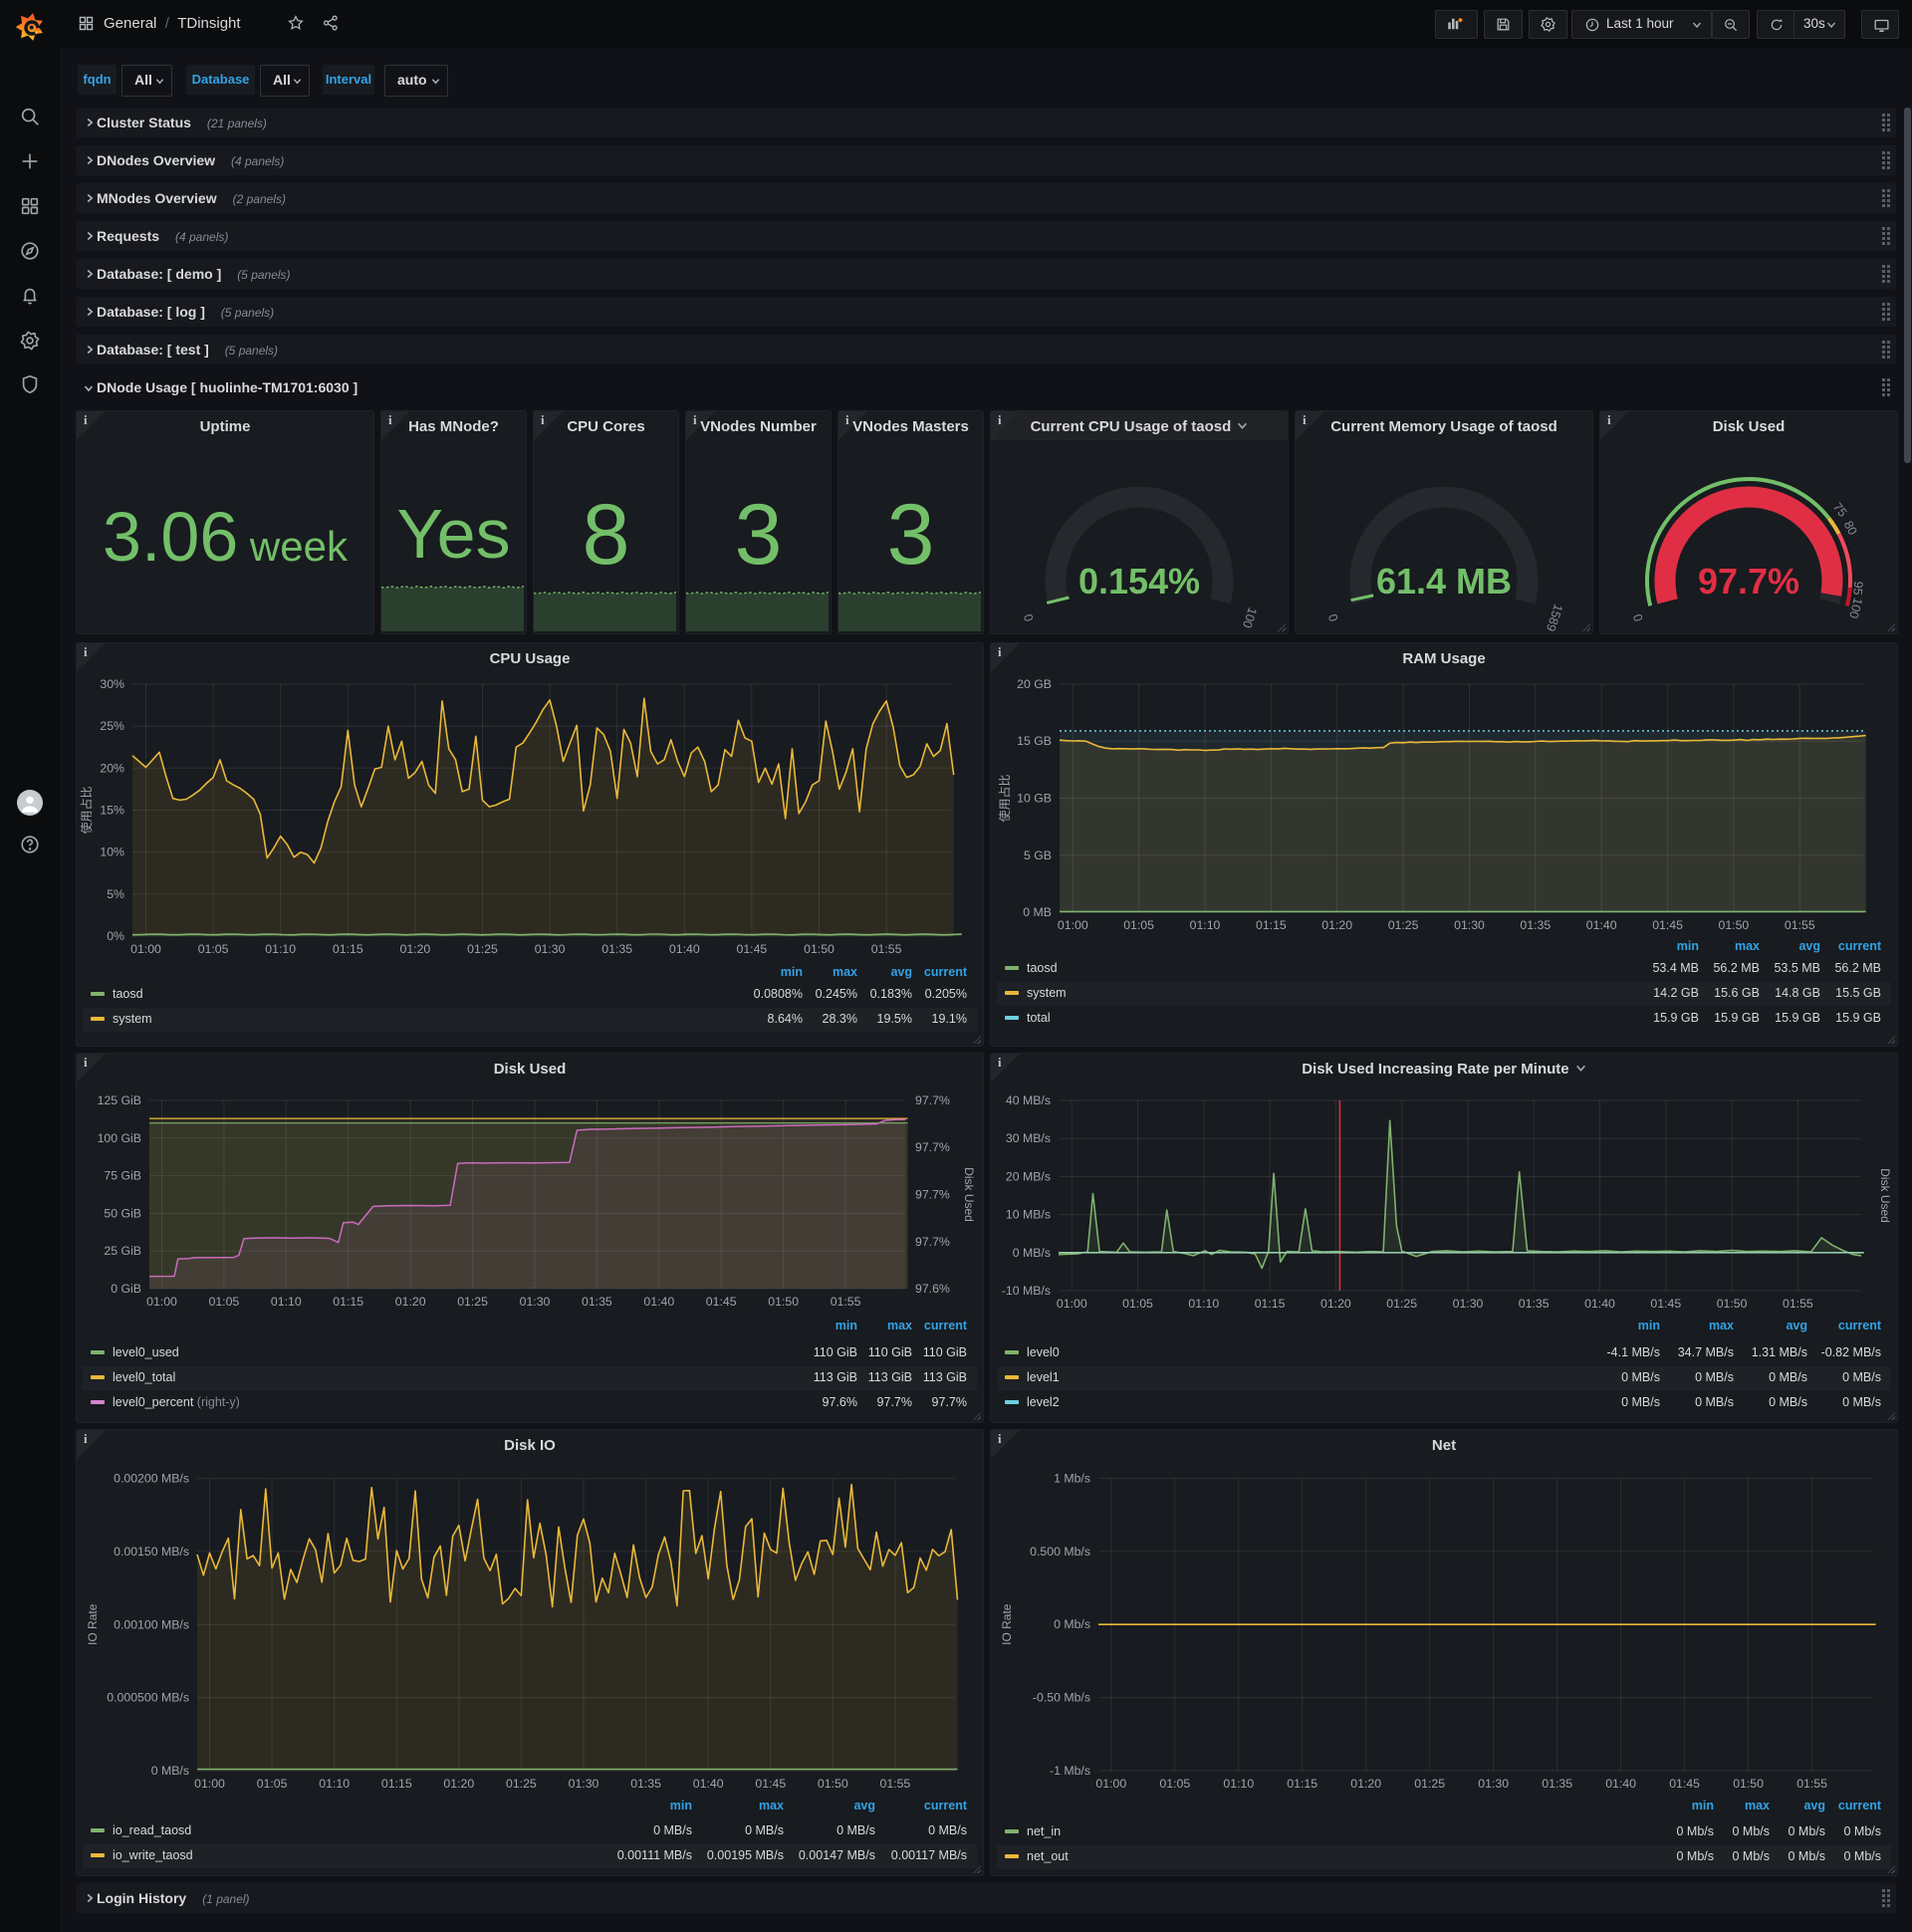 The height and width of the screenshot is (1932, 1912). What do you see at coordinates (170, 1771) in the screenshot?
I see `svg-text: 0 MB/s` at bounding box center [170, 1771].